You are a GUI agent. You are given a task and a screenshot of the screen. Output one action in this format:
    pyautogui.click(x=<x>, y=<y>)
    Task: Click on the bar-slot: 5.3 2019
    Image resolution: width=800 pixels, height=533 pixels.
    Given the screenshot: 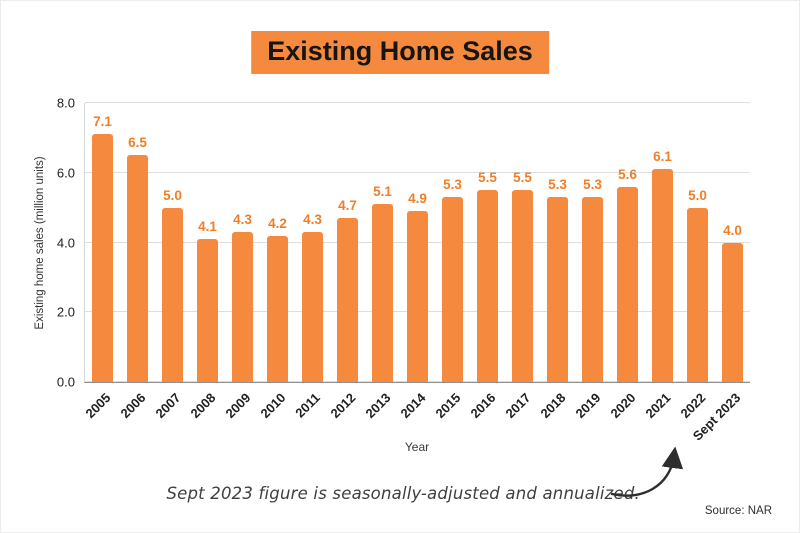 What is the action you would take?
    pyautogui.click(x=591, y=262)
    